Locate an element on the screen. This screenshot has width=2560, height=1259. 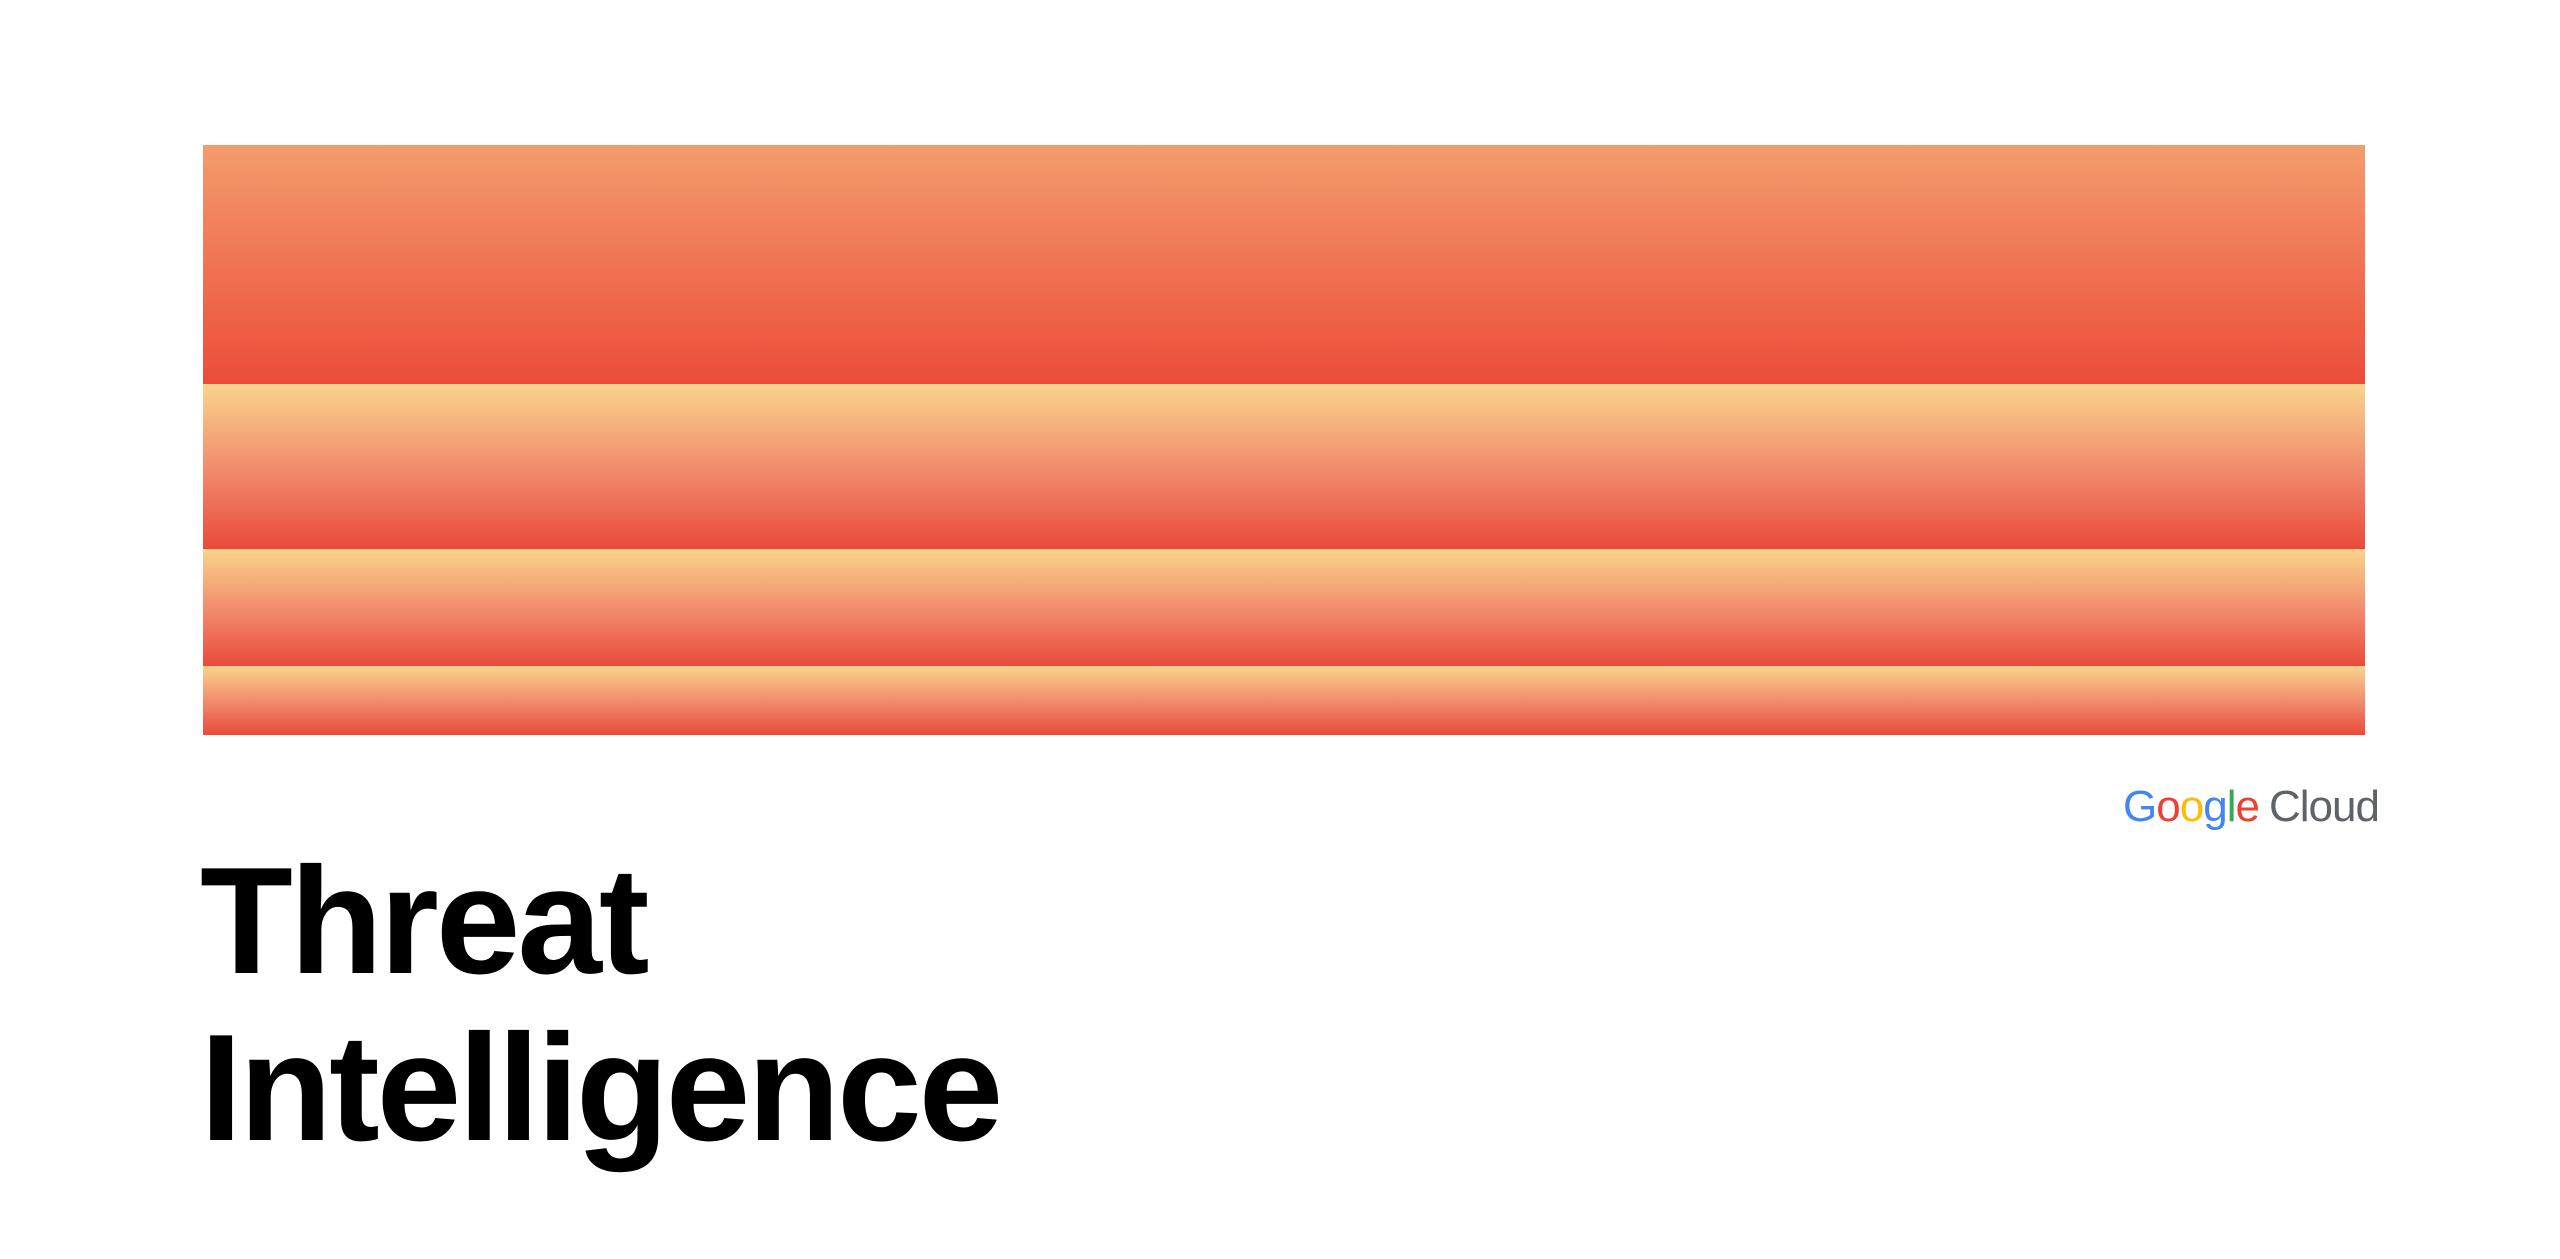
google-letter: G is located at coordinates (2140, 806).